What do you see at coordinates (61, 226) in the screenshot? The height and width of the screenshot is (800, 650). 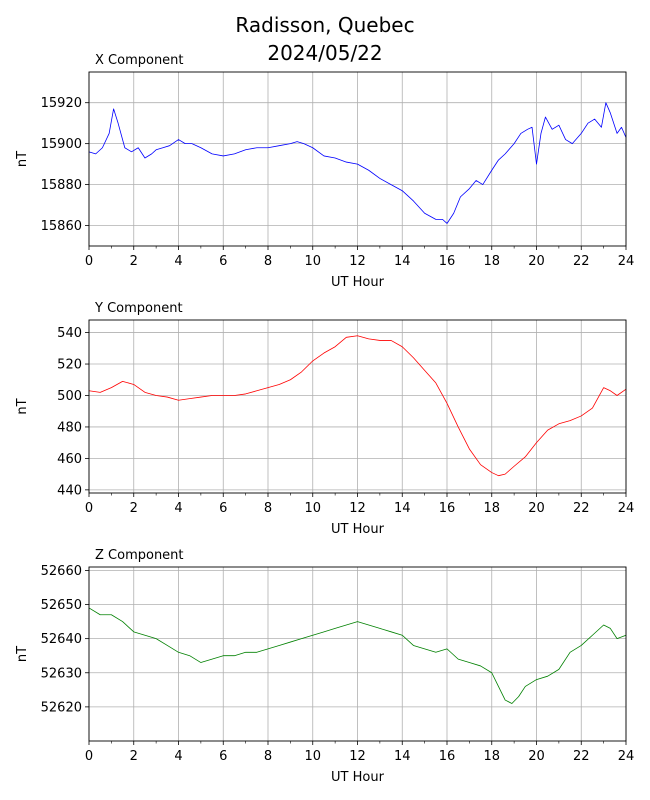 I see `y-tick-label: 15860` at bounding box center [61, 226].